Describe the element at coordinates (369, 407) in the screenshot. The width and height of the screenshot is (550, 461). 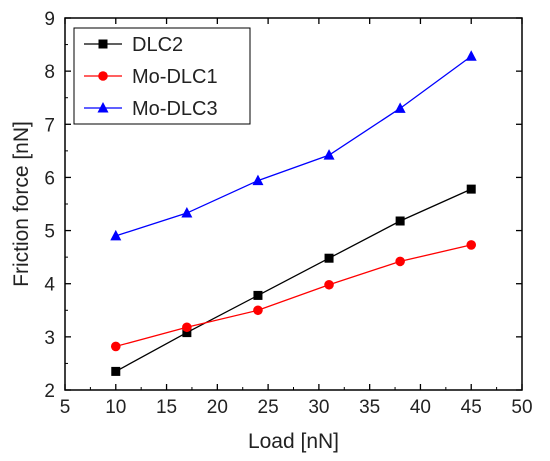
I see `x-tick-label: 35` at that location.